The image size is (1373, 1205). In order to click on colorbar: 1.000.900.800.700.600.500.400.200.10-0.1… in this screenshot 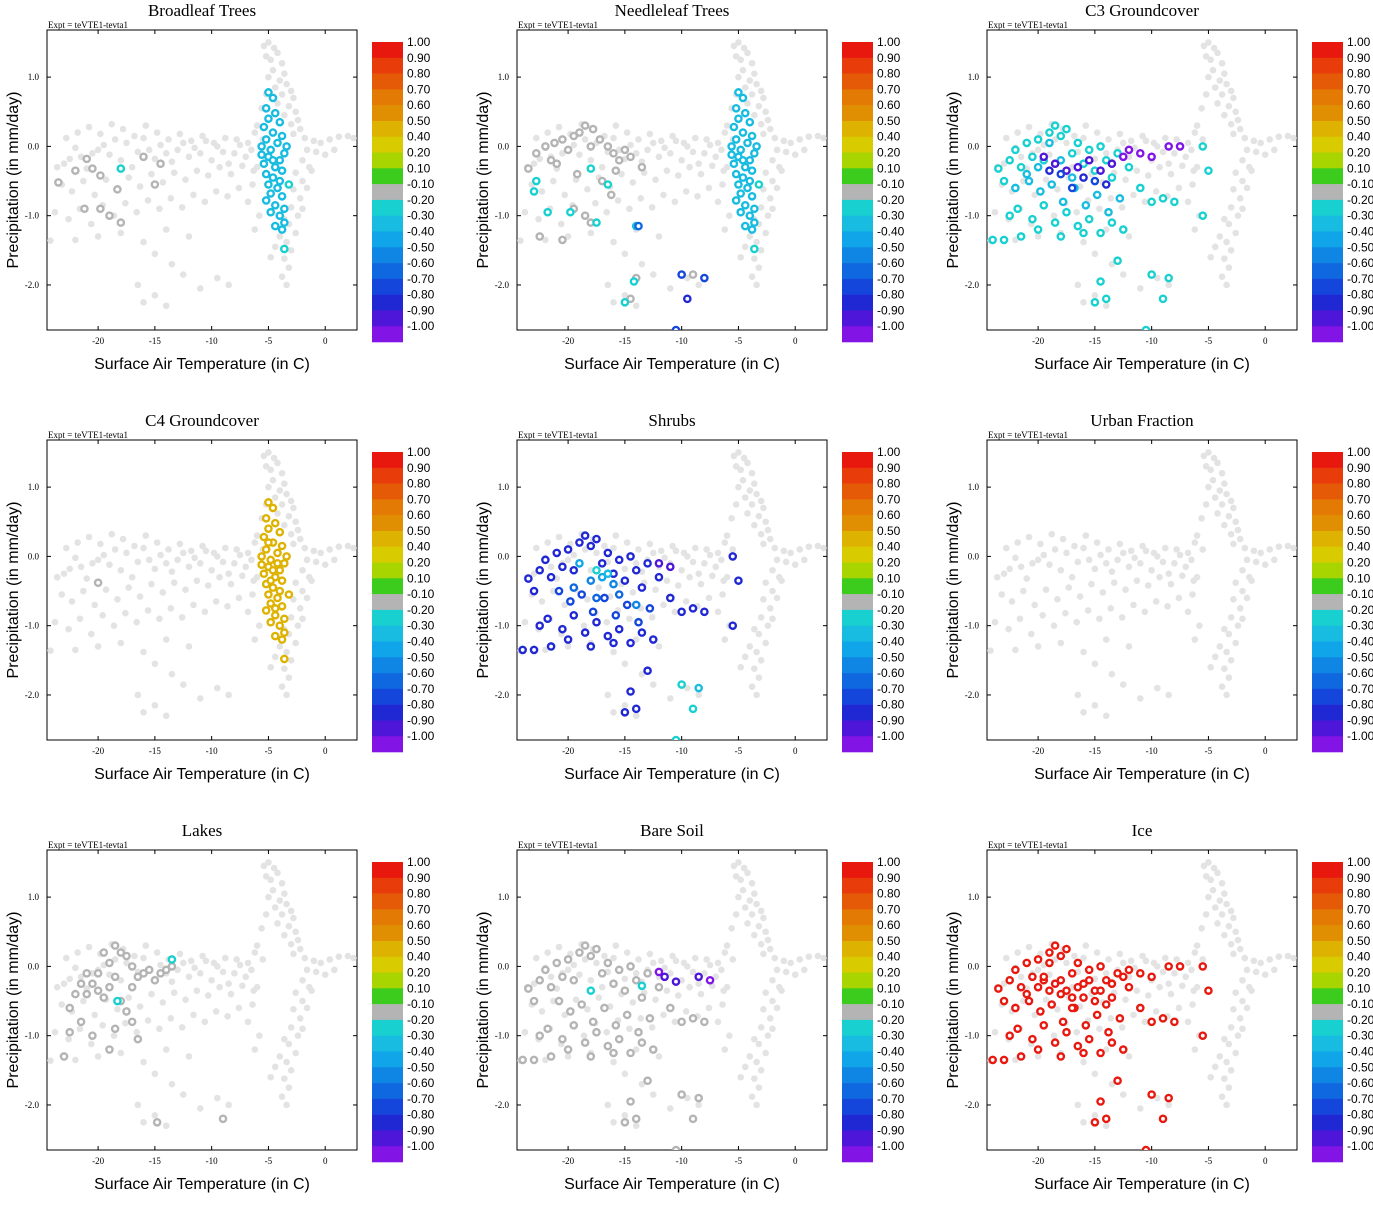, I will do `click(403, 189)`.